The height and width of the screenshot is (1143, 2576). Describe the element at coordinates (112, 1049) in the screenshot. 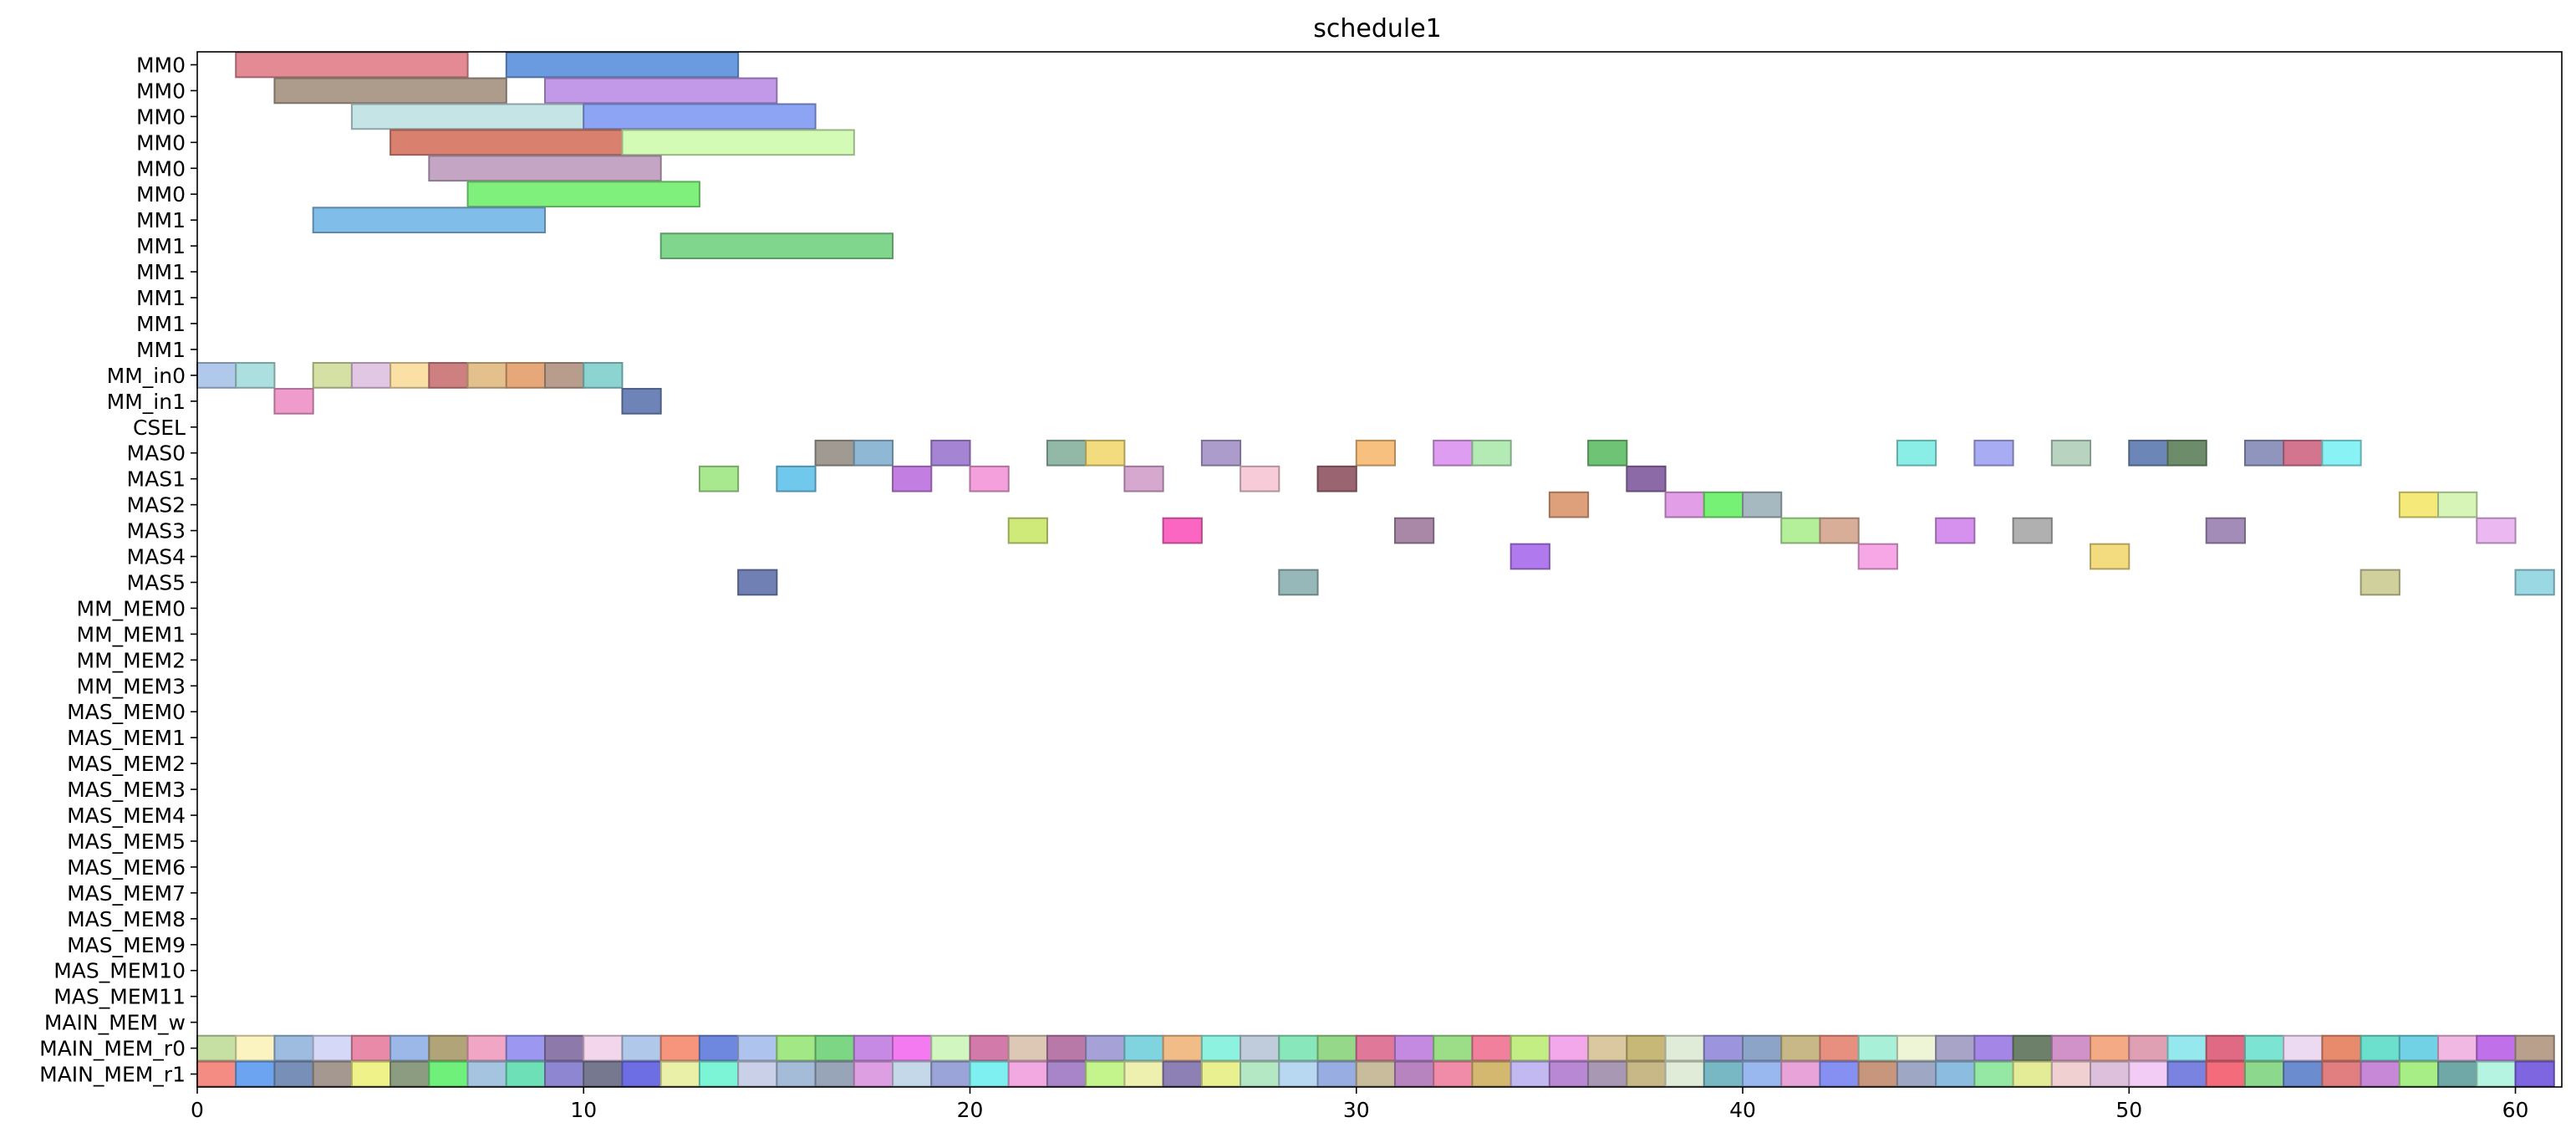

I see `y-tick-label: MAIN_MEM_r0` at that location.